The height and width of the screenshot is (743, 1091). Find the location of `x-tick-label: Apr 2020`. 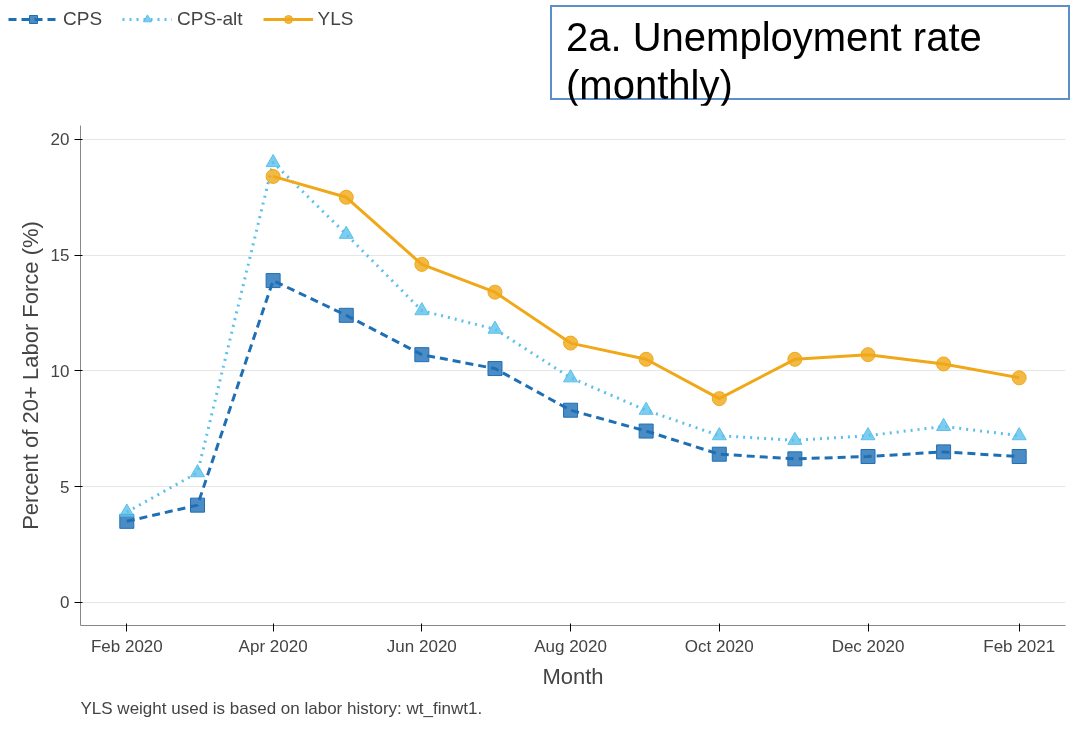

x-tick-label: Apr 2020 is located at coordinates (273, 646).